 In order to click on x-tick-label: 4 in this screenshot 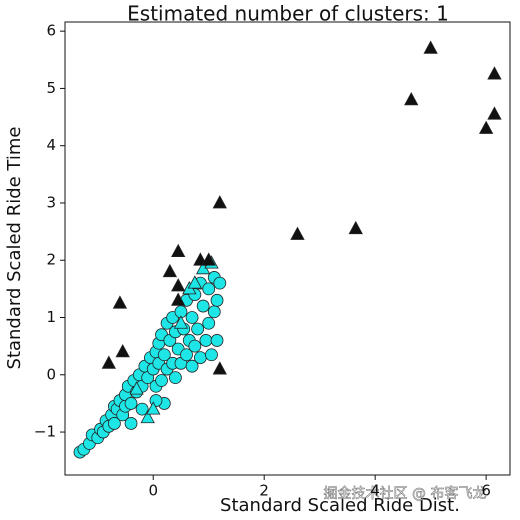, I will do `click(375, 491)`.